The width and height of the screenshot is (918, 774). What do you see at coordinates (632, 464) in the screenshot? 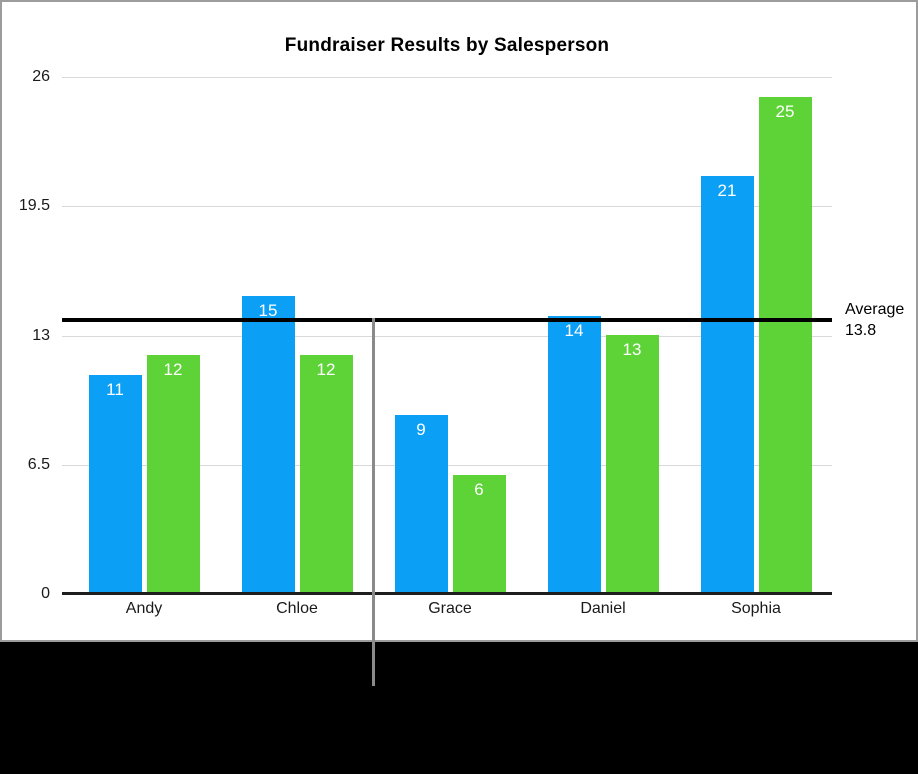
I see `bar-daniel-series2: 13` at bounding box center [632, 464].